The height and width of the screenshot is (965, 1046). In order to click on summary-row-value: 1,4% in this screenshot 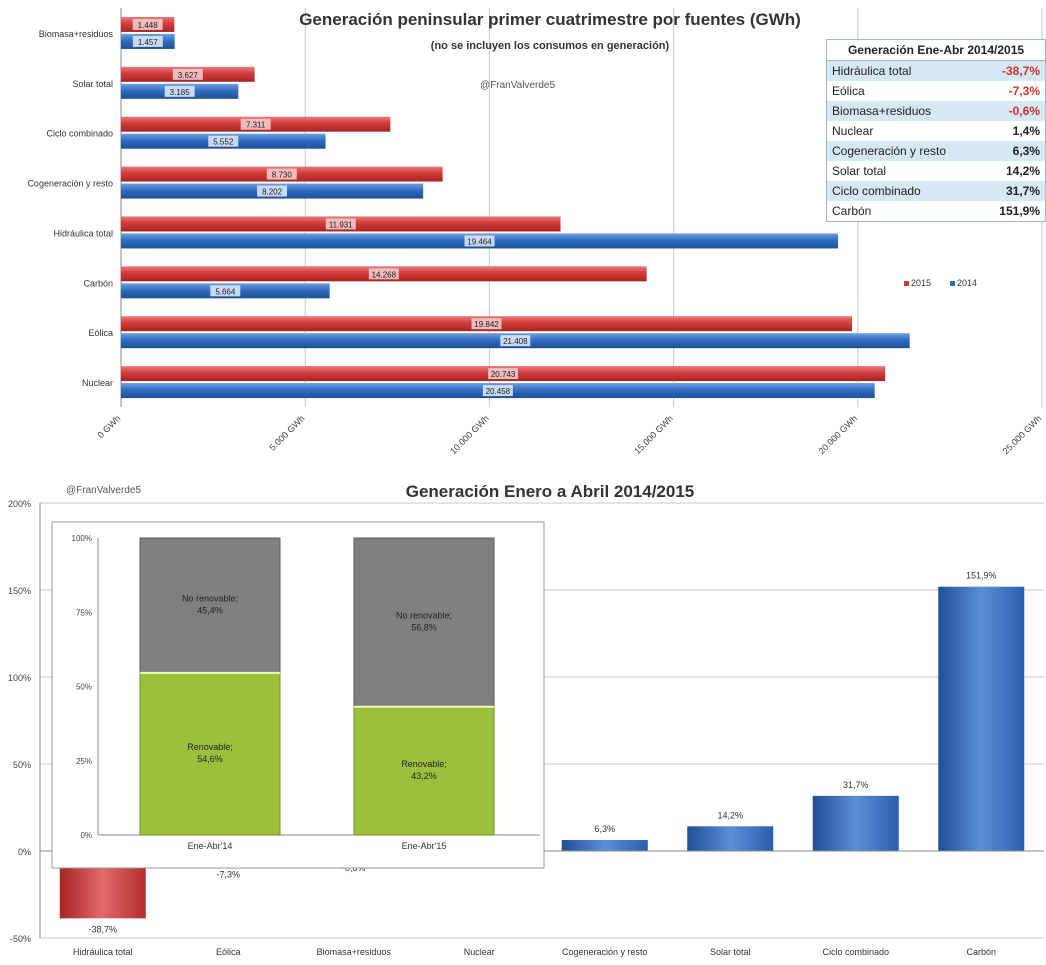, I will do `click(1026, 131)`.